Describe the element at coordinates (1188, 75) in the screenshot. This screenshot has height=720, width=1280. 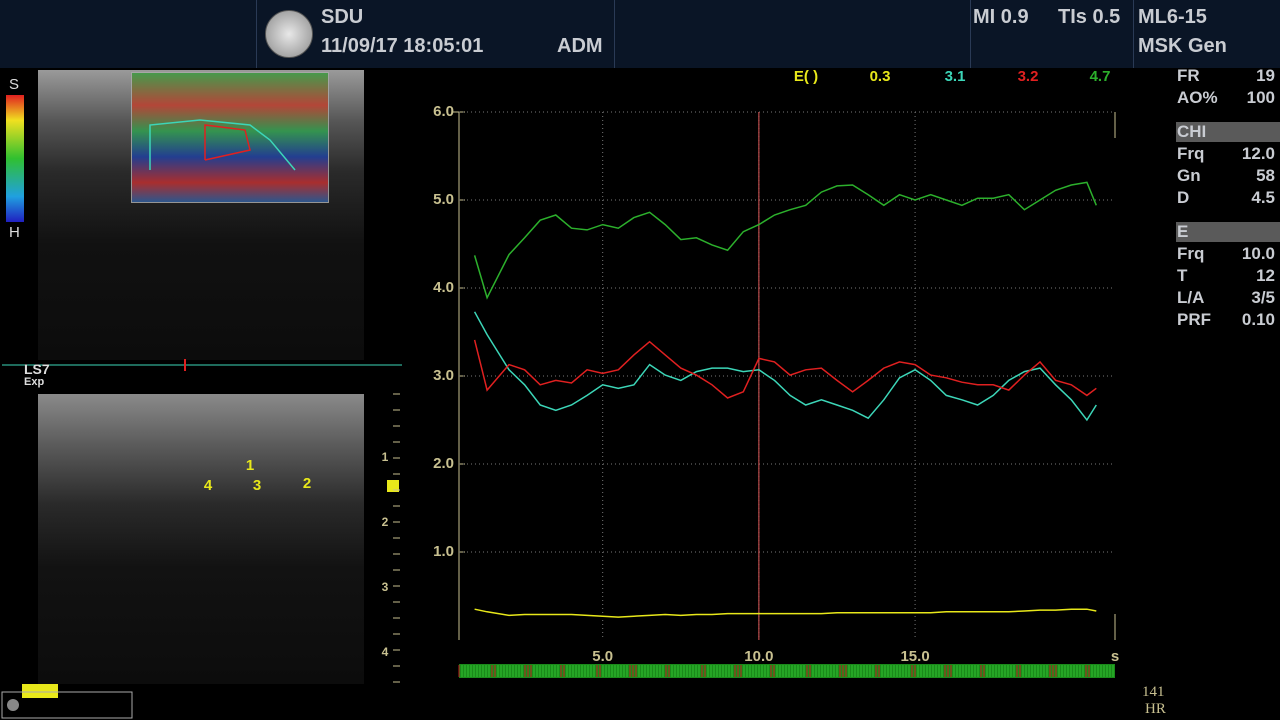
I see `param-label: FR` at that location.